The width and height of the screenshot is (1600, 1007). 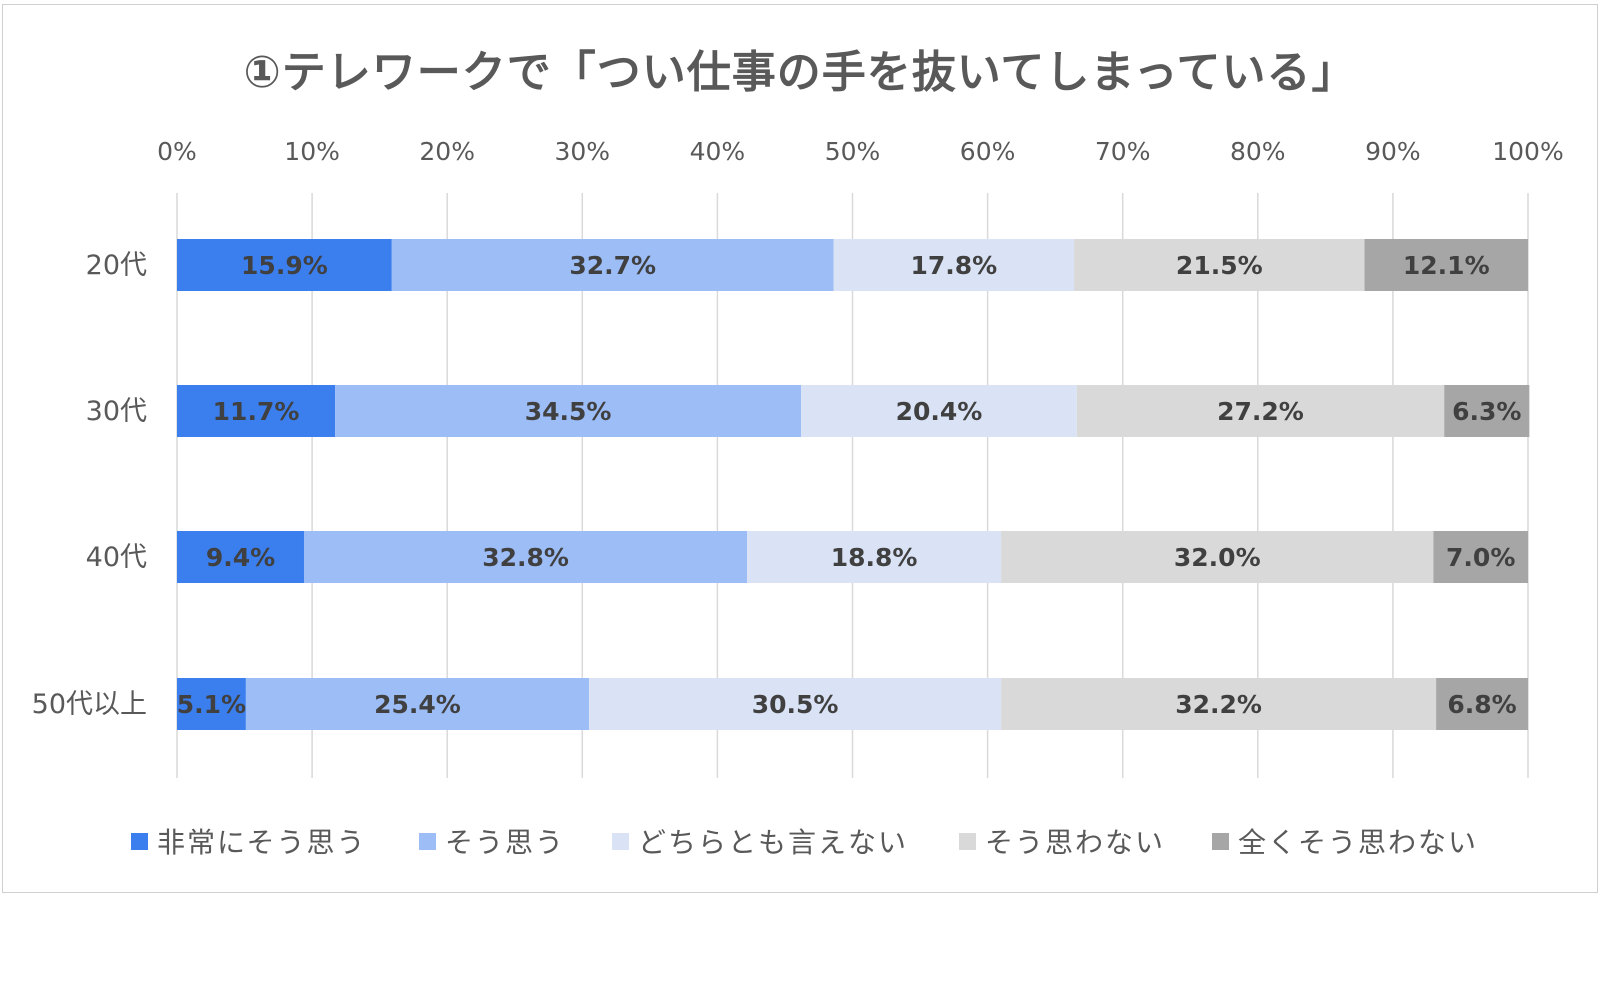 I want to click on data-label: 32.8%, so click(x=525, y=557).